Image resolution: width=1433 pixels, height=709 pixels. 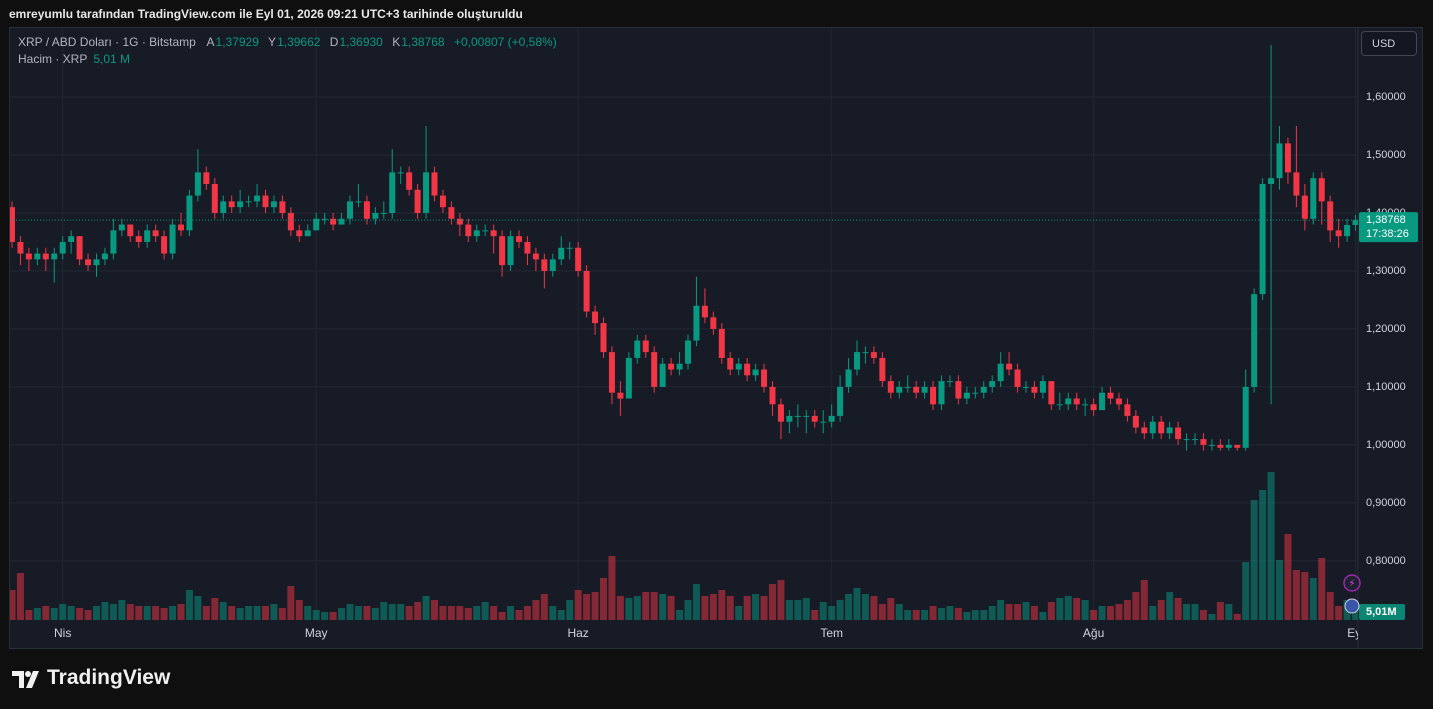 What do you see at coordinates (577, 633) in the screenshot?
I see `x-tick-label: Haz` at bounding box center [577, 633].